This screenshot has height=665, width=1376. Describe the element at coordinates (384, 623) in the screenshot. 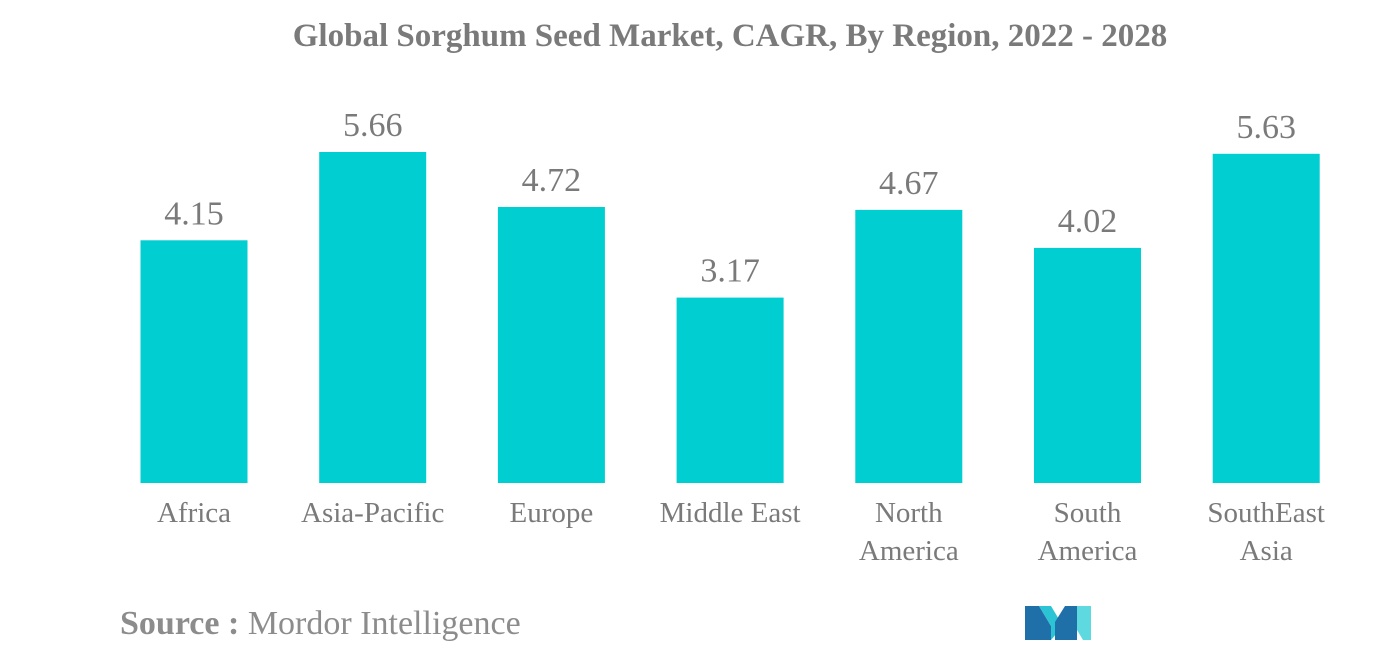

I see `source-text: Mordor Intelligence` at that location.